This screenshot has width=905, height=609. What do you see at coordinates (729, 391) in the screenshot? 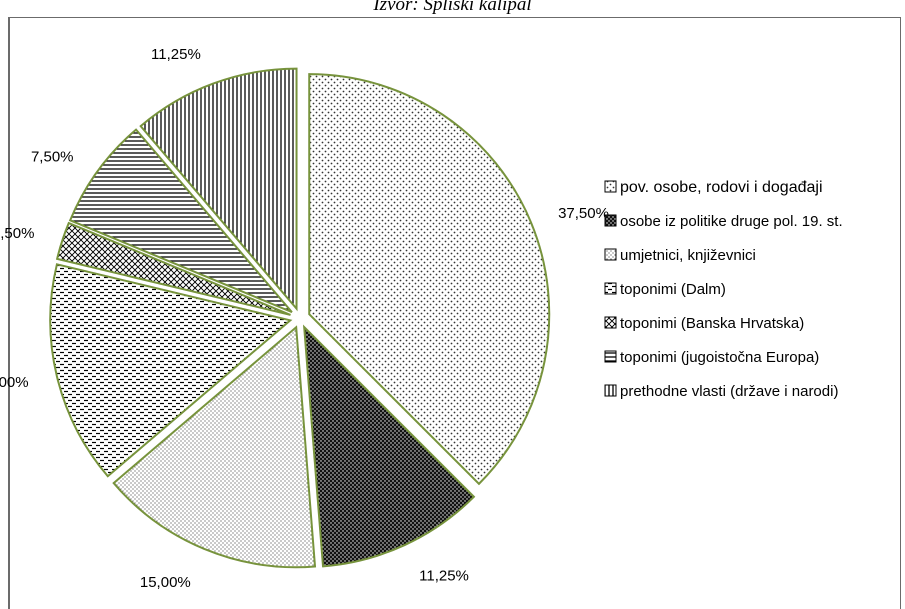
I see `legend-label: prethodne vlasti (države i narodi)` at bounding box center [729, 391].